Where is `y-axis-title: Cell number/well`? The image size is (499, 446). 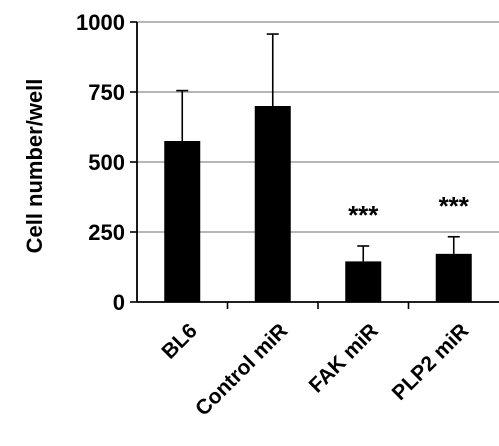
y-axis-title: Cell number/well is located at coordinates (34, 166).